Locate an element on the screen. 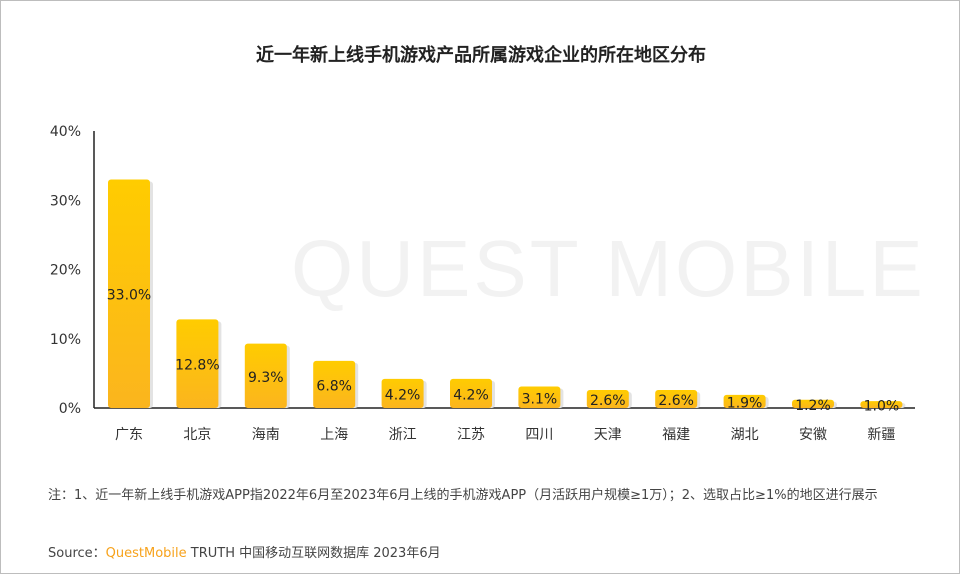  data-label: 12.8% is located at coordinates (197, 366).